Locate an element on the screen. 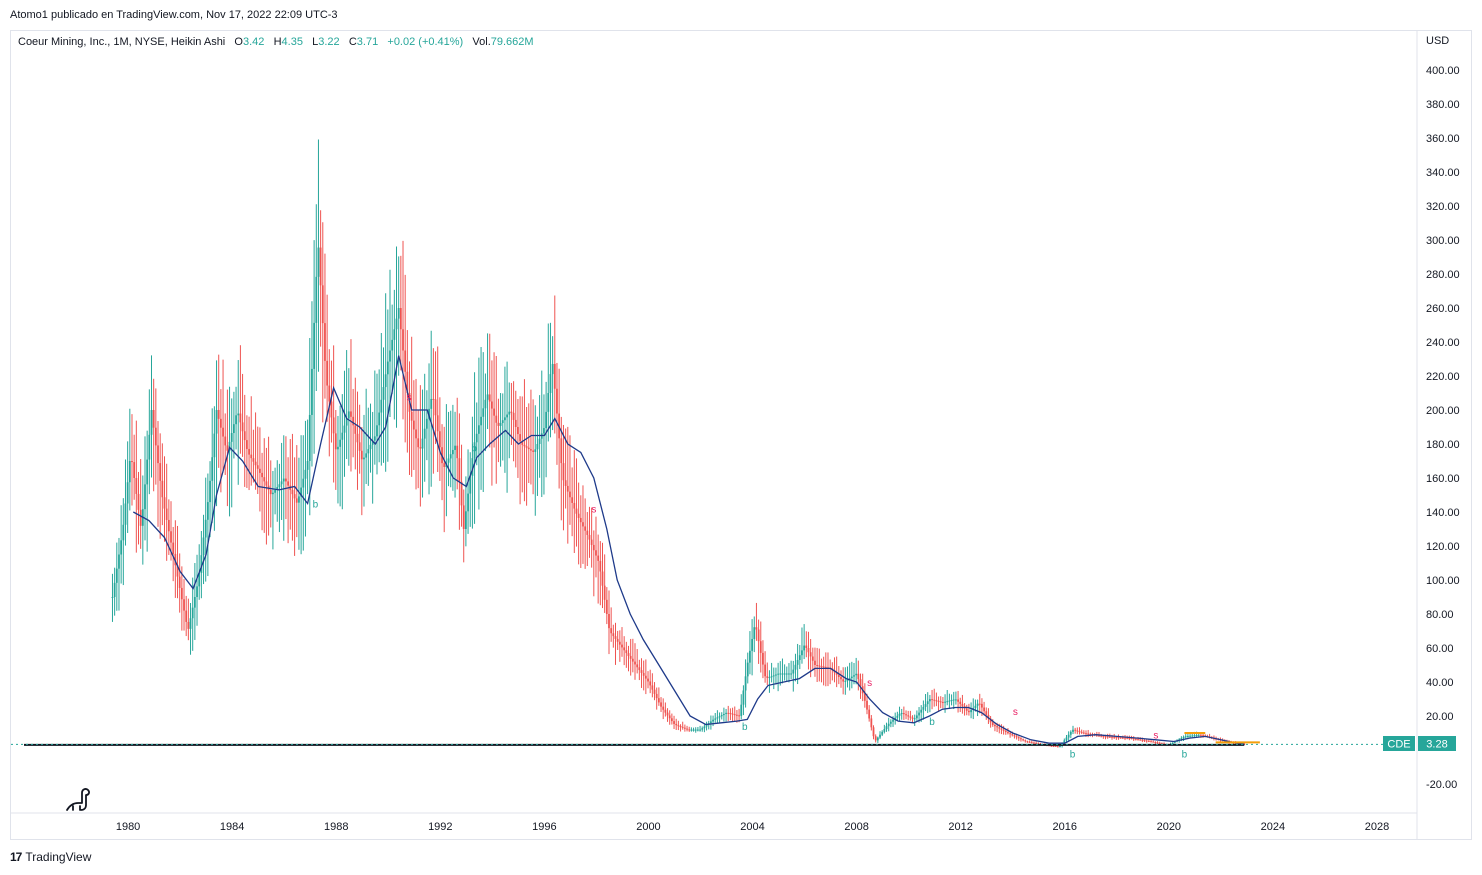  dino-icon is located at coordinates (79, 799).